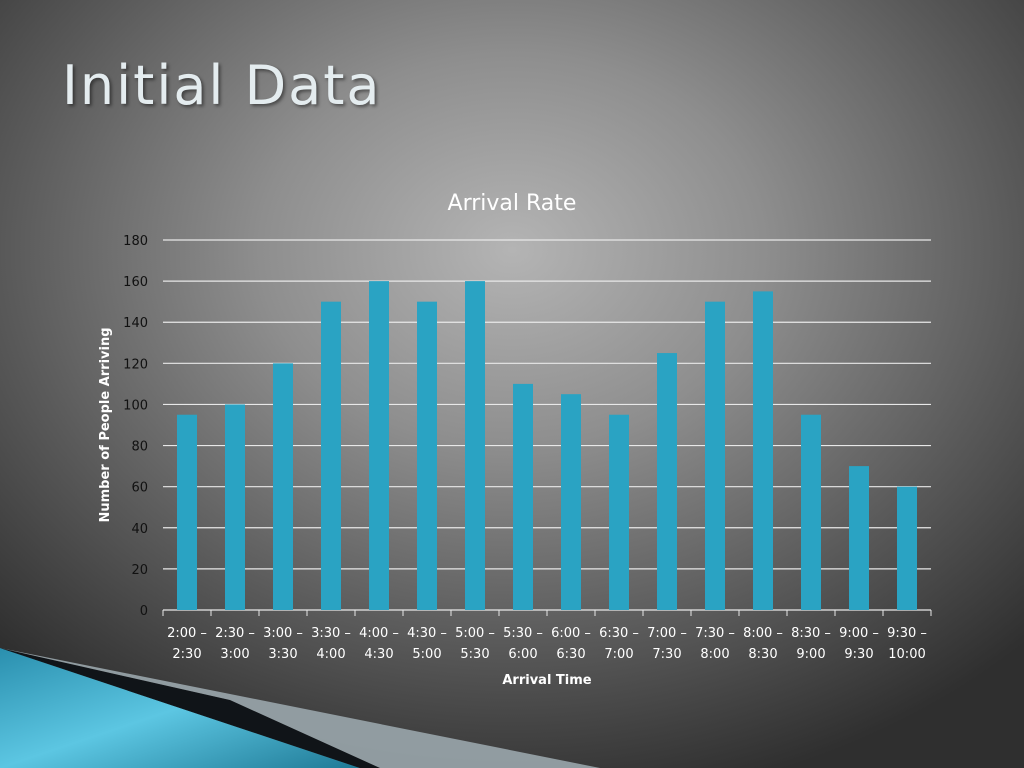  What do you see at coordinates (139, 570) in the screenshot?
I see `y-tick-label: 20` at bounding box center [139, 570].